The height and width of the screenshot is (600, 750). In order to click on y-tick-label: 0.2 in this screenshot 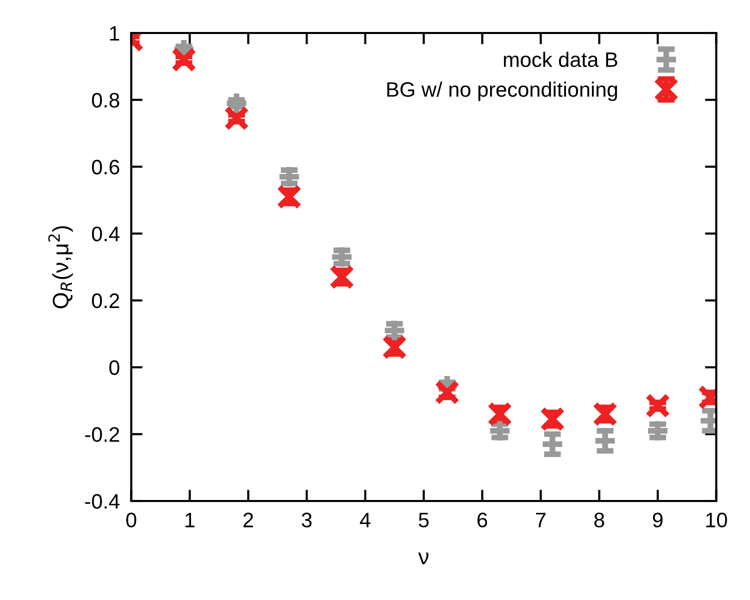, I will do `click(106, 300)`.